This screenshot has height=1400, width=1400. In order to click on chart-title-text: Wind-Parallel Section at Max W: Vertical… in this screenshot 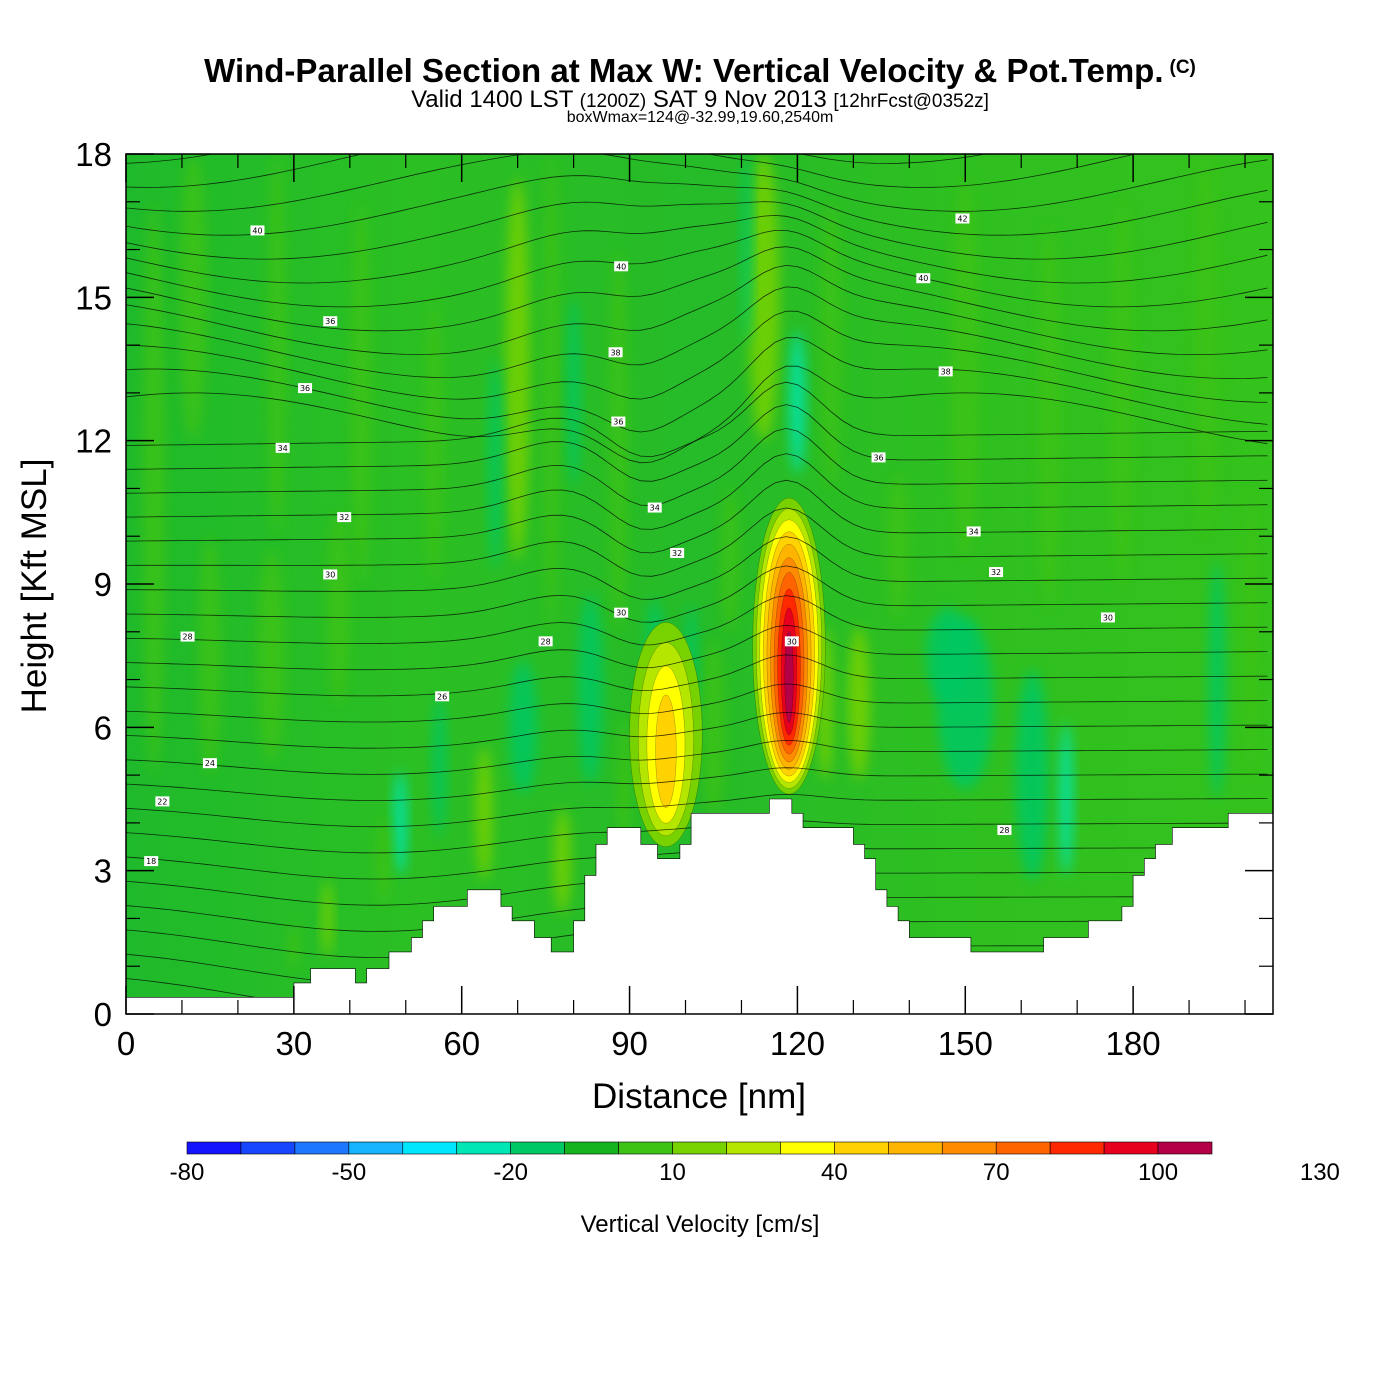, I will do `click(684, 70)`.